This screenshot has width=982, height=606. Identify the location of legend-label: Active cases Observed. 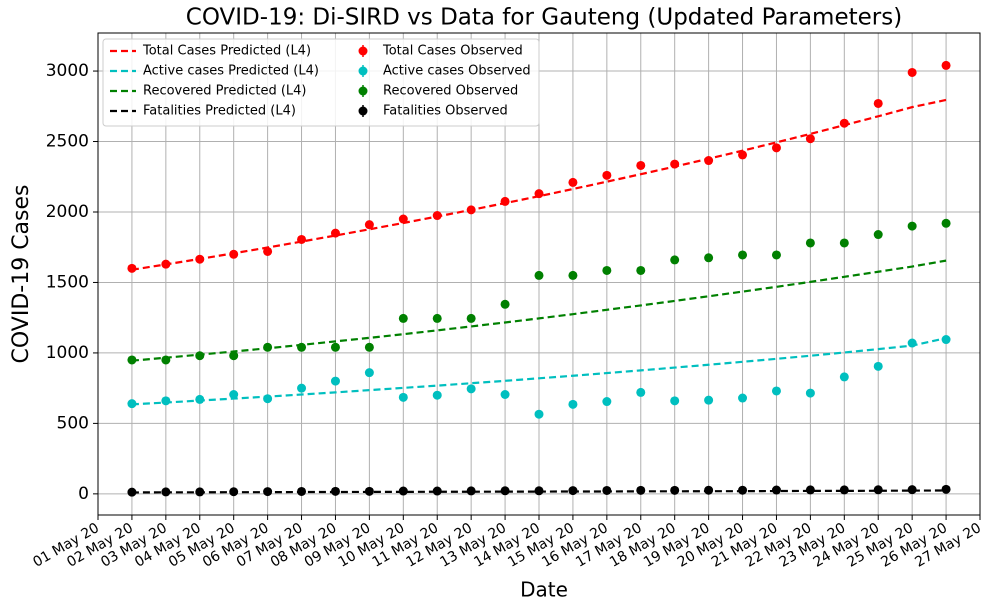
(457, 71).